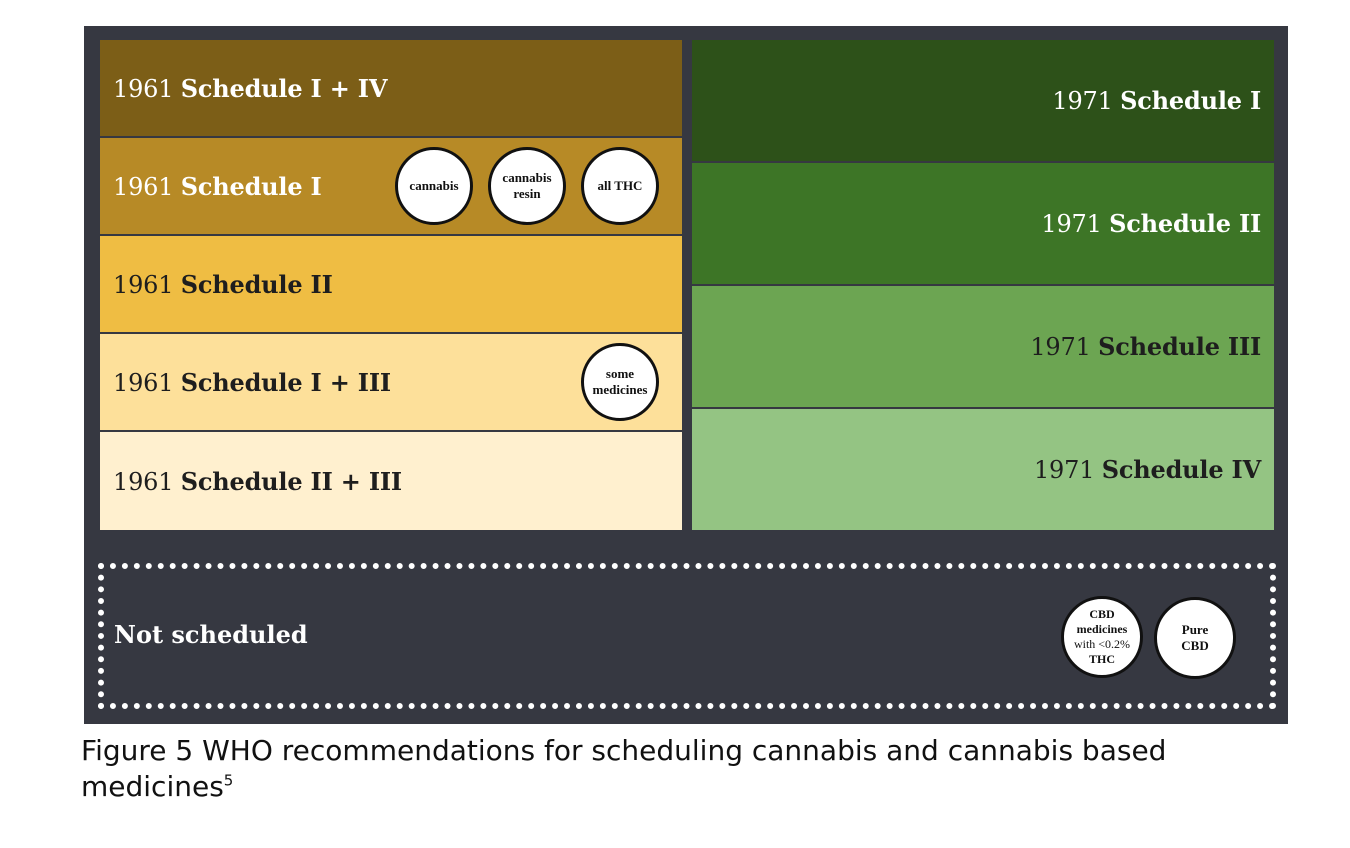 The width and height of the screenshot is (1350, 848). I want to click on band-1961-schedule-ii: 1961 Schedule II, so click(391, 284).